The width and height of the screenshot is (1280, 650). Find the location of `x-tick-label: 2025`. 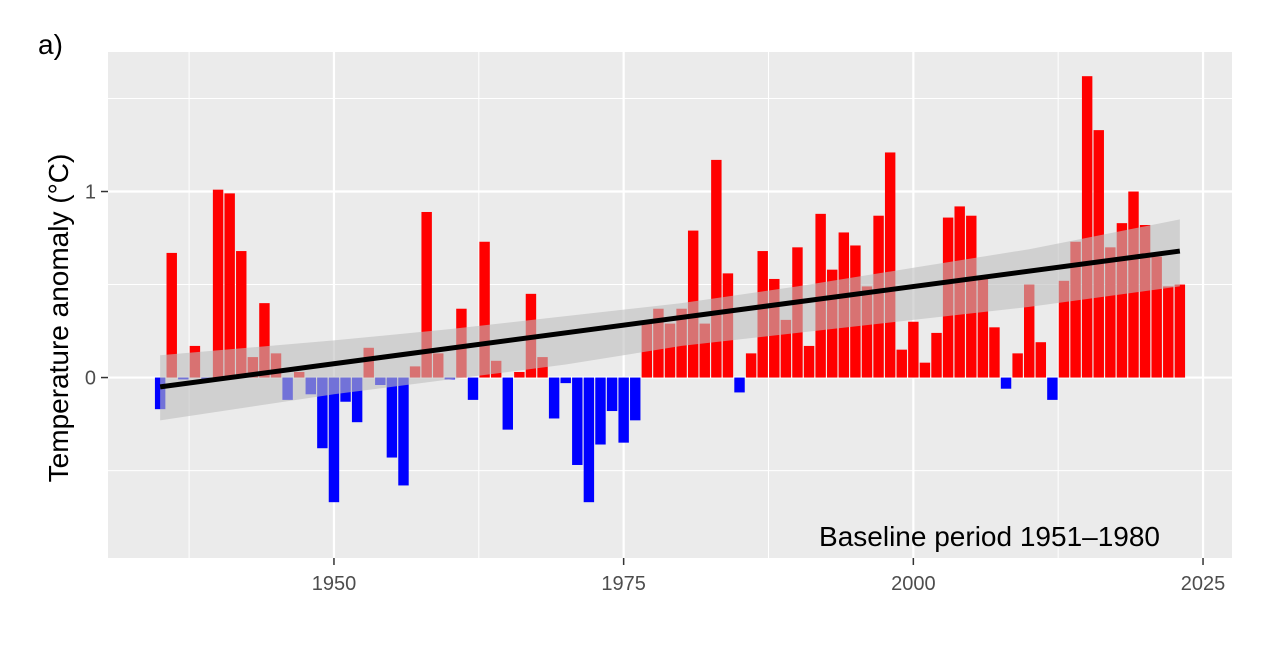

x-tick-label: 2025 is located at coordinates (1203, 584).